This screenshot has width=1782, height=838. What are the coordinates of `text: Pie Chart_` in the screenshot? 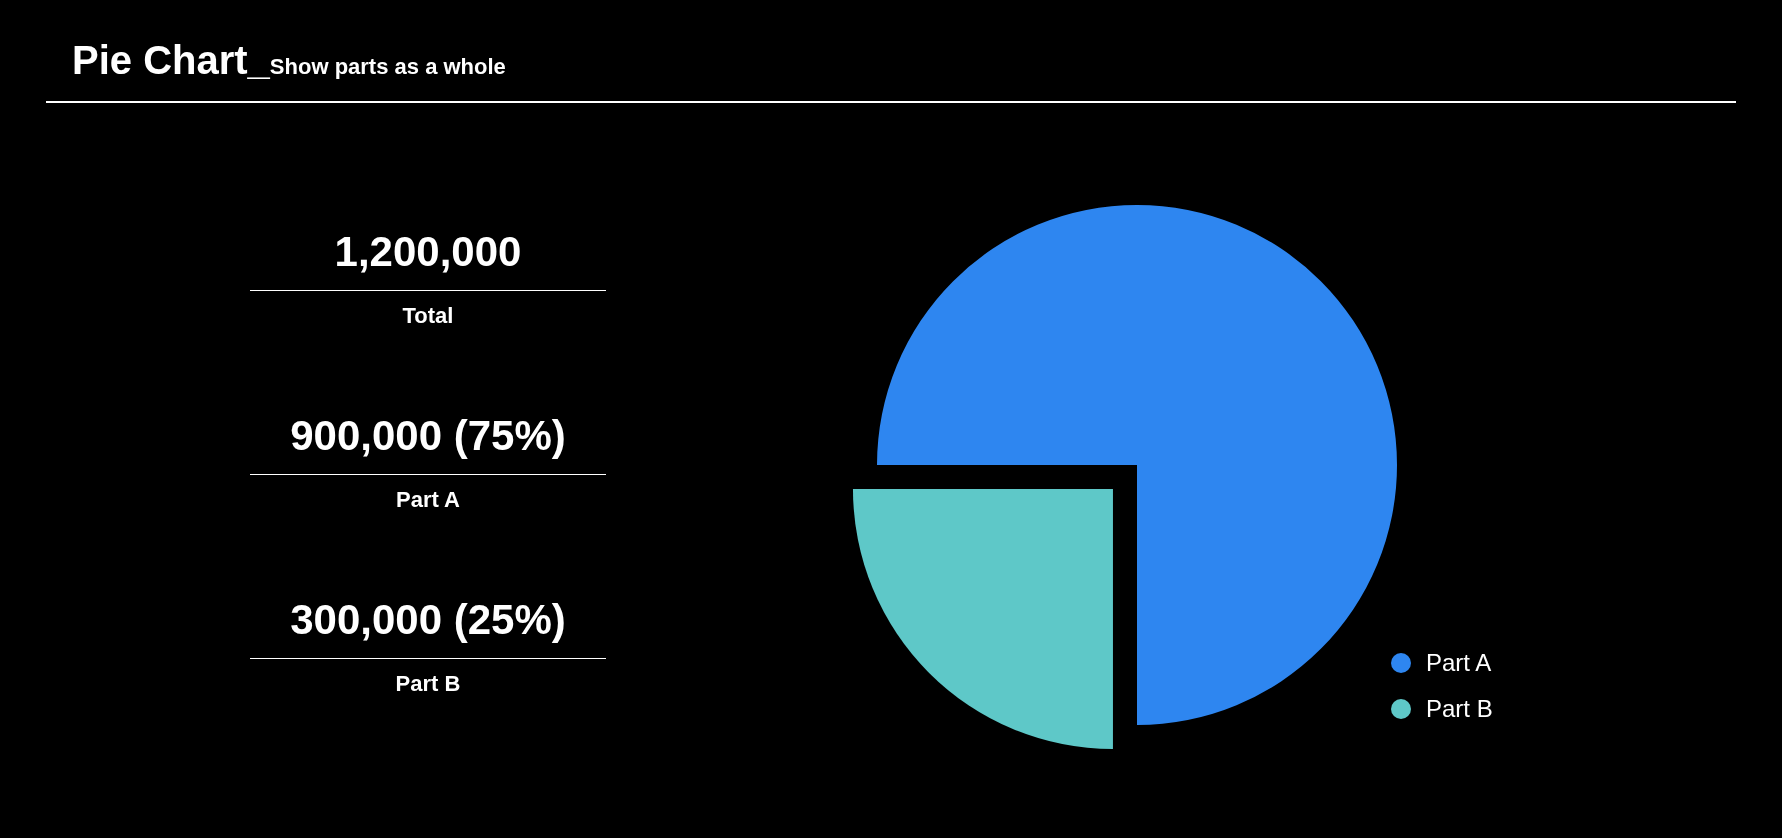 It's located at (171, 60).